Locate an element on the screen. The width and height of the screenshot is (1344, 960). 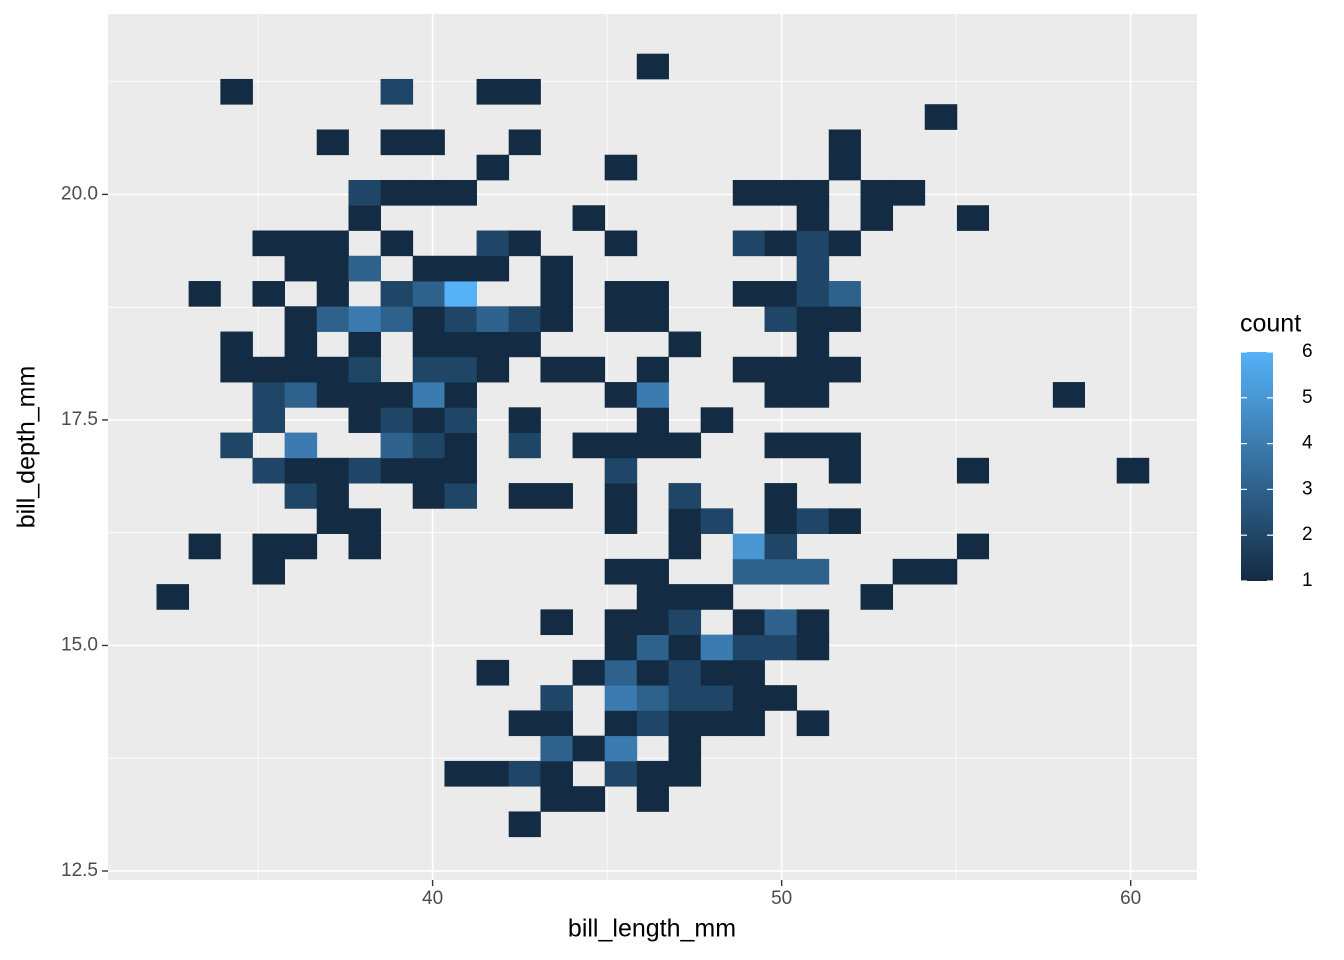
colorbar-label: 2 is located at coordinates (1307, 534).